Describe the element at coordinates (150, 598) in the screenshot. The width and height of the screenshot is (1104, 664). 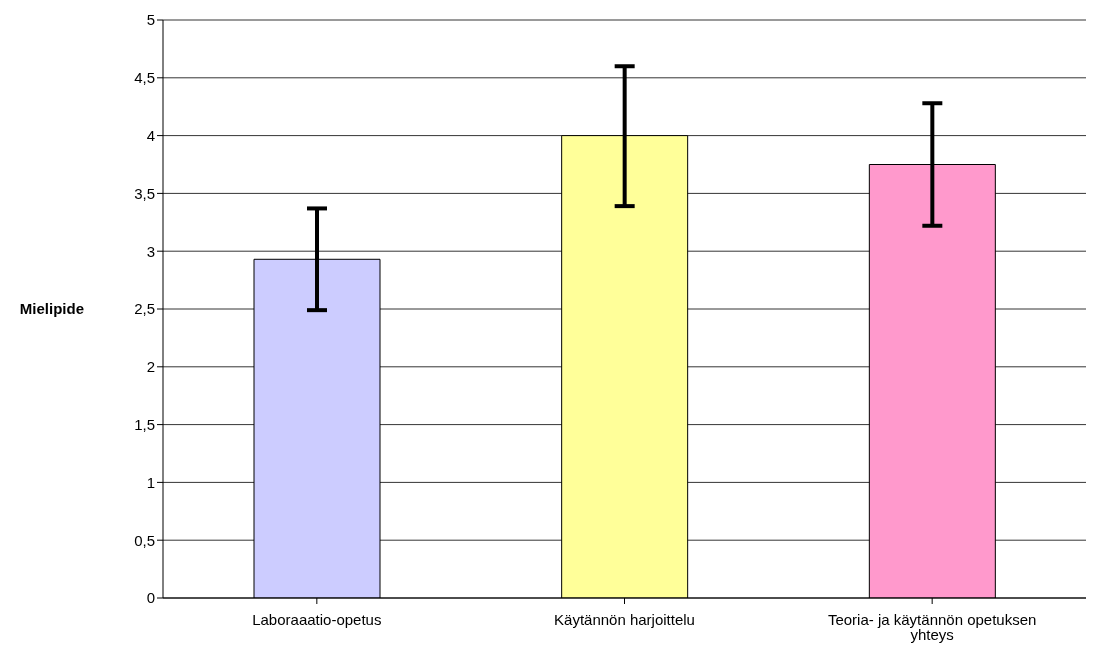
I see `y-tick-label: 0` at that location.